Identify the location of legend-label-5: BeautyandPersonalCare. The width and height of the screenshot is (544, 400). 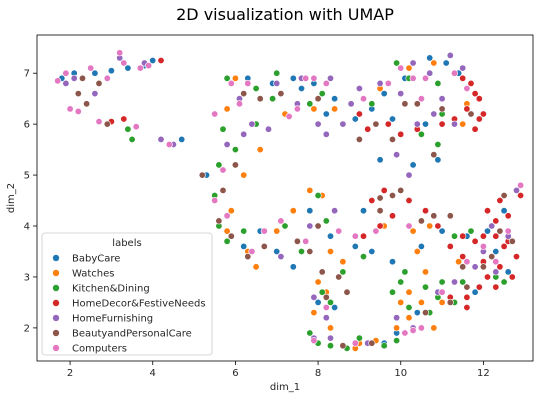
(132, 334).